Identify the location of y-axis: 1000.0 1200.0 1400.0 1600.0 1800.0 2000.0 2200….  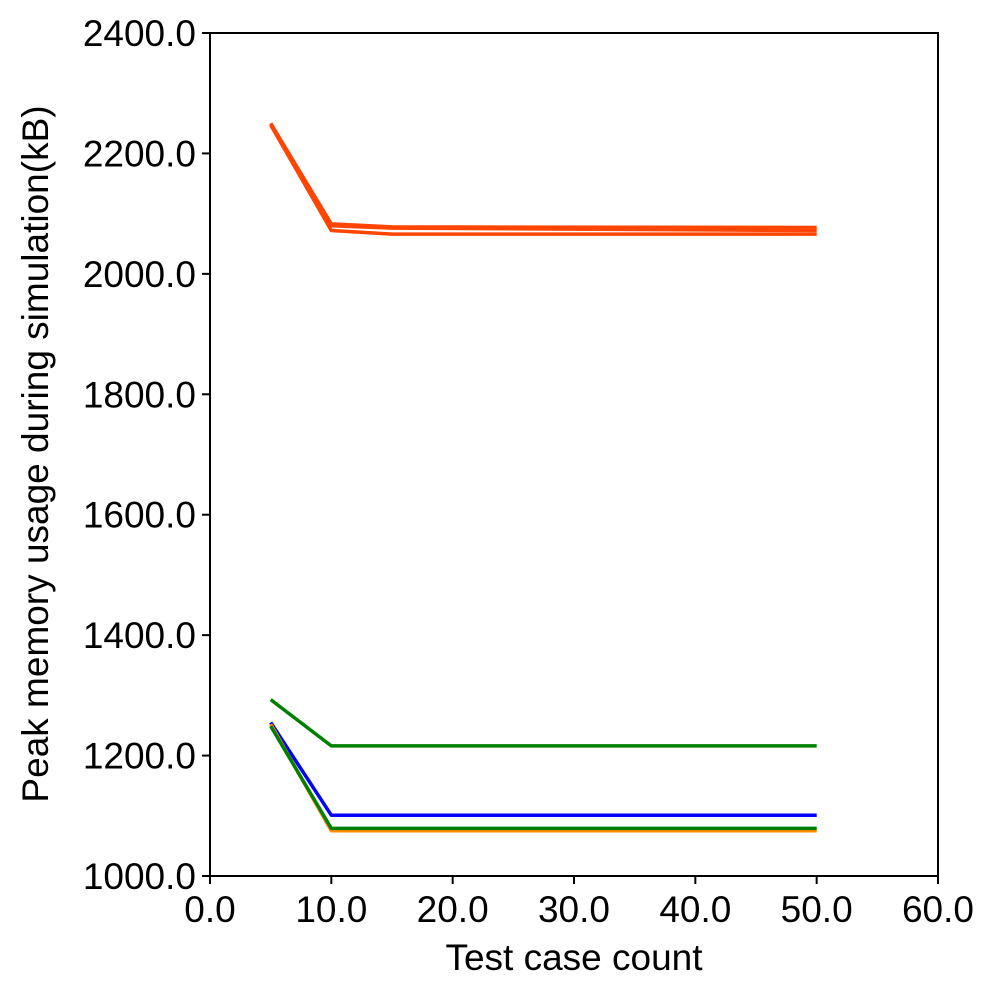
(146, 455).